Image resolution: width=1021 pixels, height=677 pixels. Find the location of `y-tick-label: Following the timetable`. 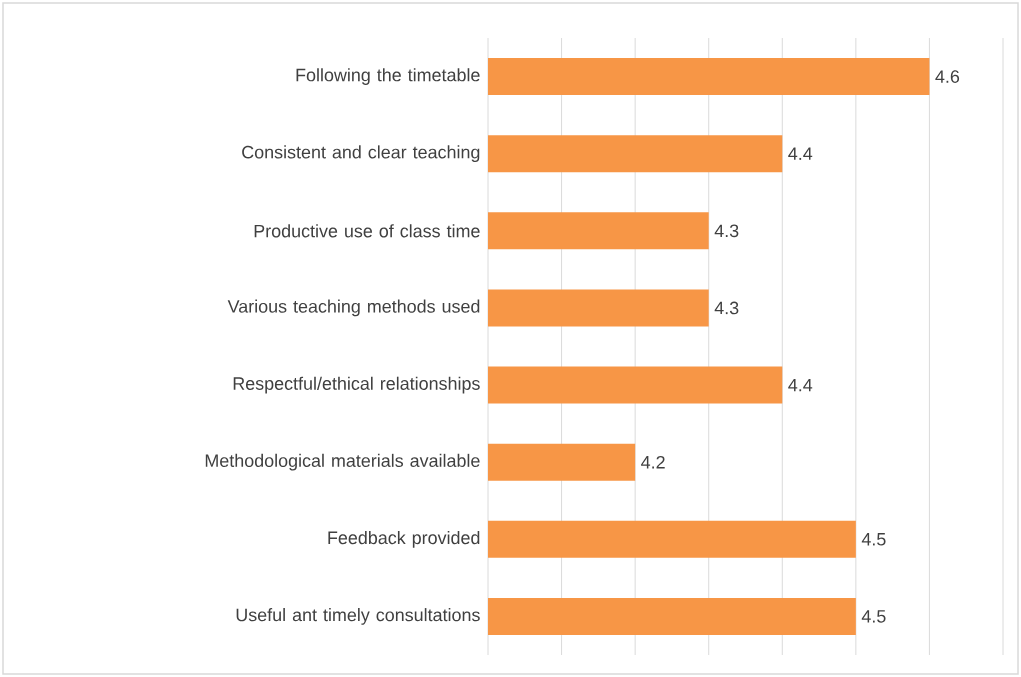

y-tick-label: Following the timetable is located at coordinates (388, 76).